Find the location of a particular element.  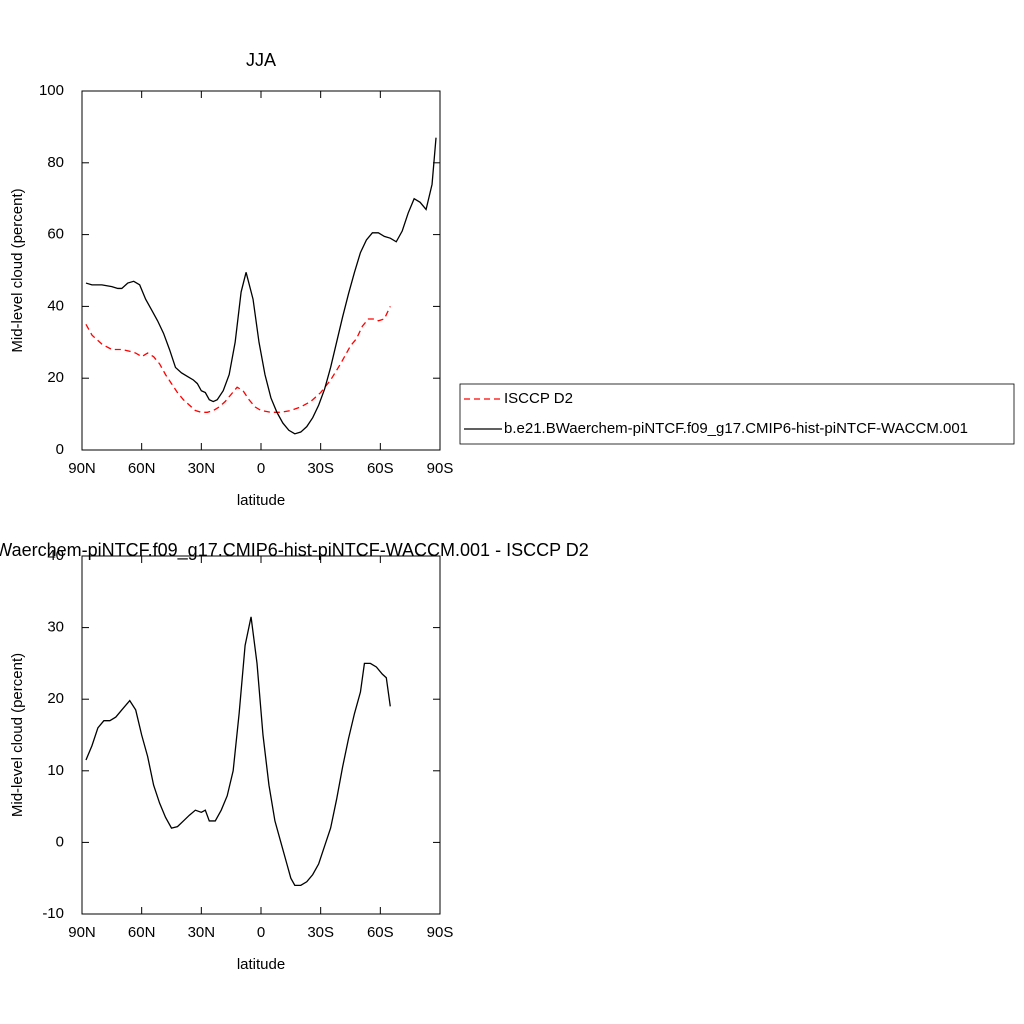

y-tick-label: 30 is located at coordinates (55, 627).